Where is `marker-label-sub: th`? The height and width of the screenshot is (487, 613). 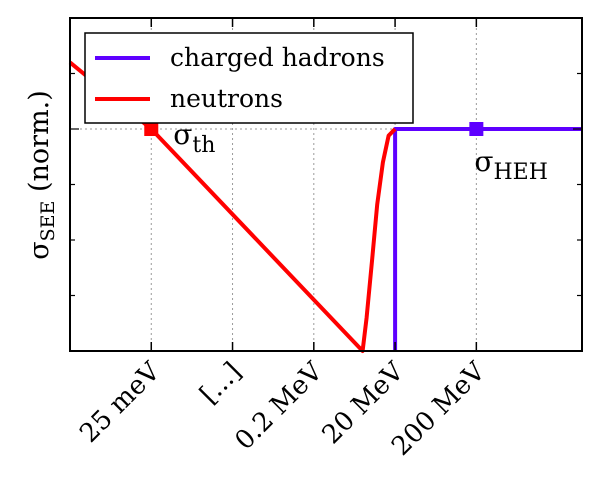 marker-label-sub: th is located at coordinates (203, 145).